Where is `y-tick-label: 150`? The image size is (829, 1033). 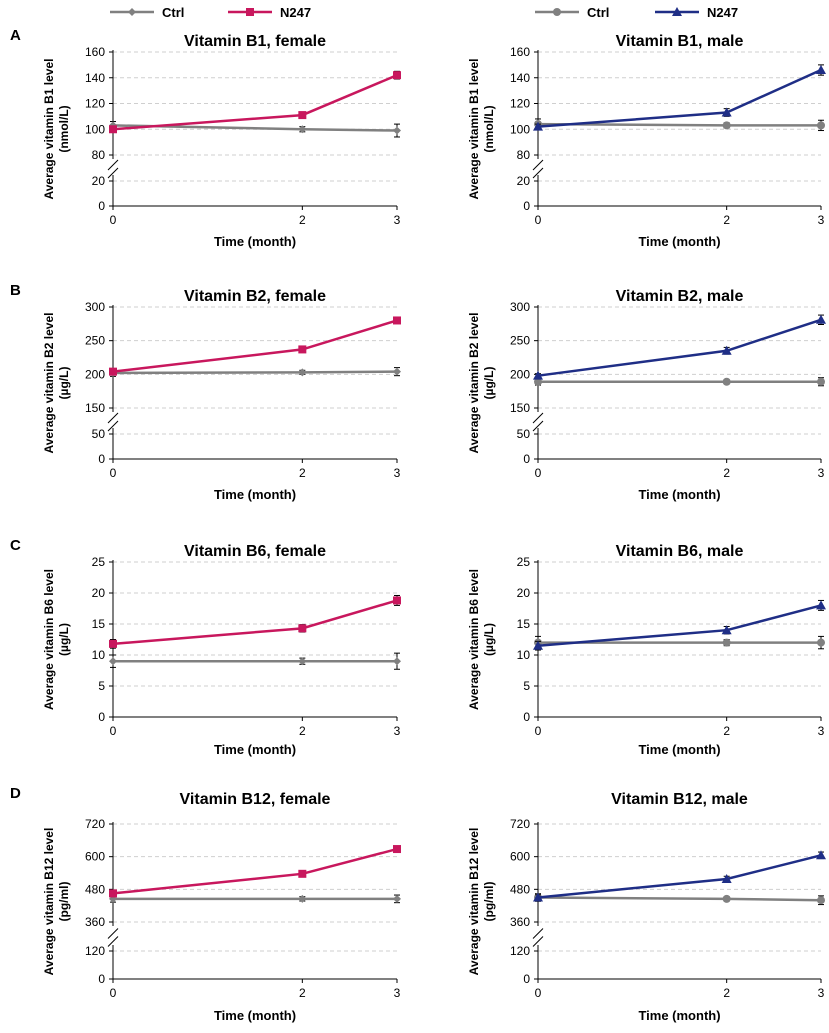 y-tick-label: 150 is located at coordinates (520, 408).